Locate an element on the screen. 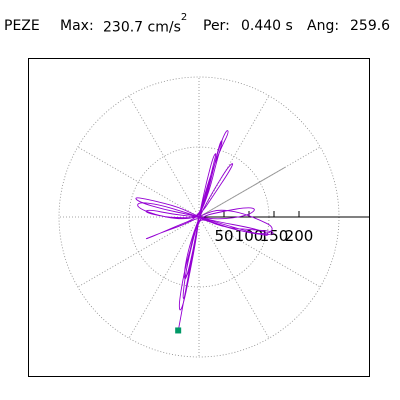 This screenshot has height=400, width=400. radial-tick-label-150: 150 is located at coordinates (274, 236).